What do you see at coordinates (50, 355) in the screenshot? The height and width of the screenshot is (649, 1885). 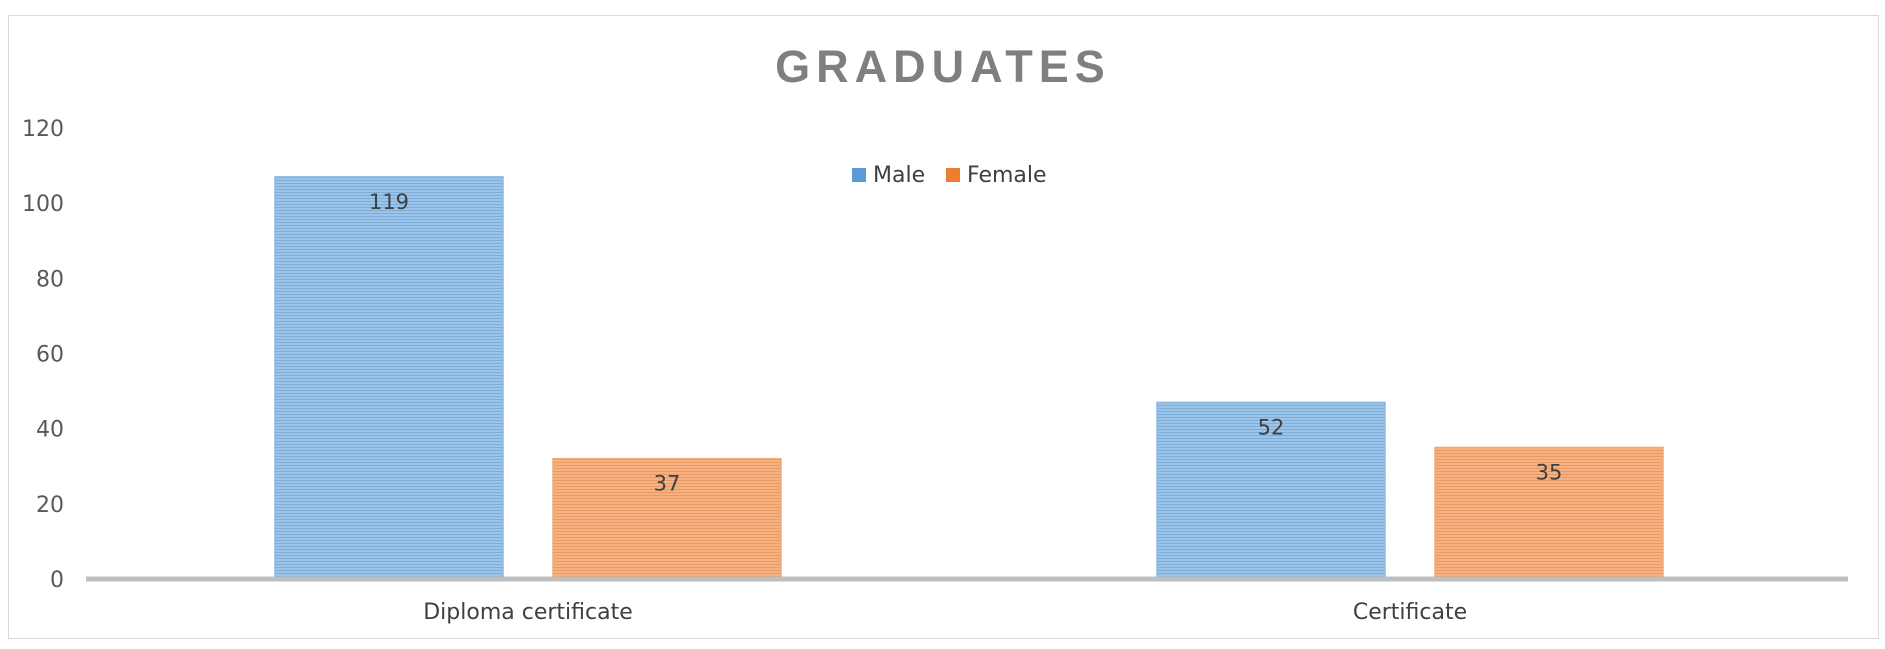 I see `y-tick-label: 60` at bounding box center [50, 355].